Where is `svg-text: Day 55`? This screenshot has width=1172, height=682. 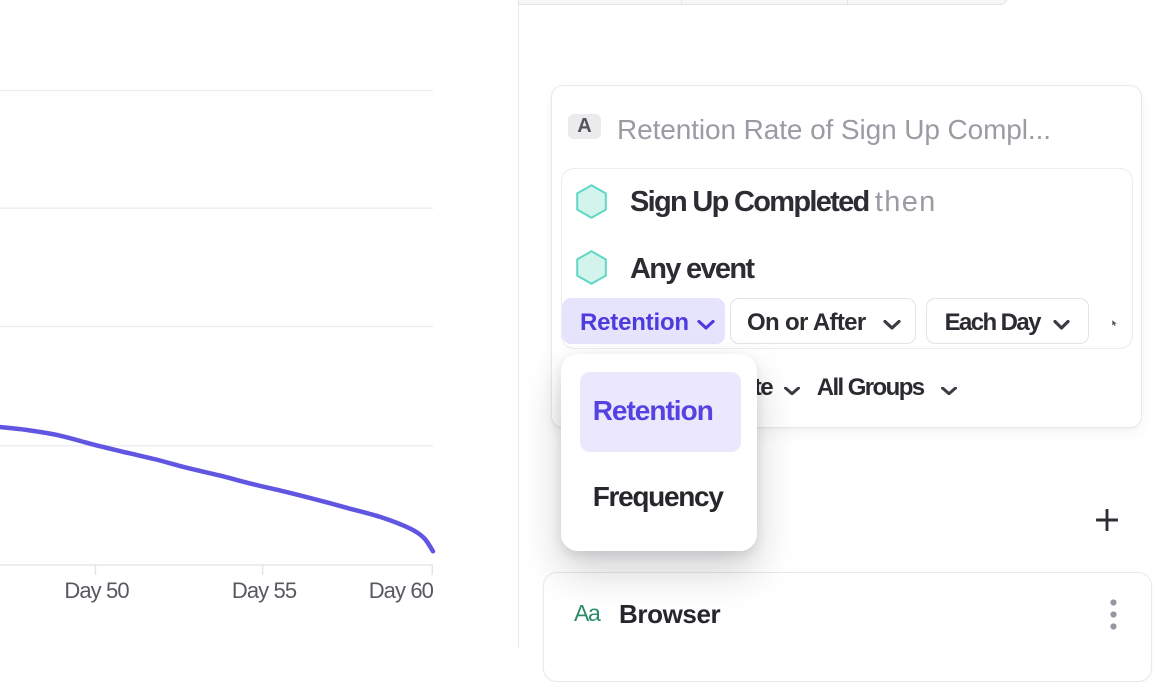 svg-text: Day 55 is located at coordinates (264, 590).